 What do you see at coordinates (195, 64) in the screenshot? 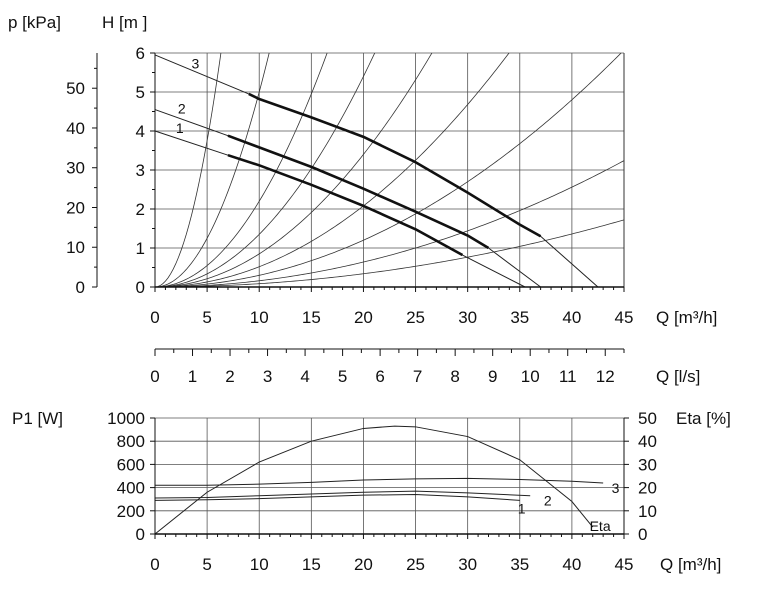
I see `curve-label-3: 3` at bounding box center [195, 64].